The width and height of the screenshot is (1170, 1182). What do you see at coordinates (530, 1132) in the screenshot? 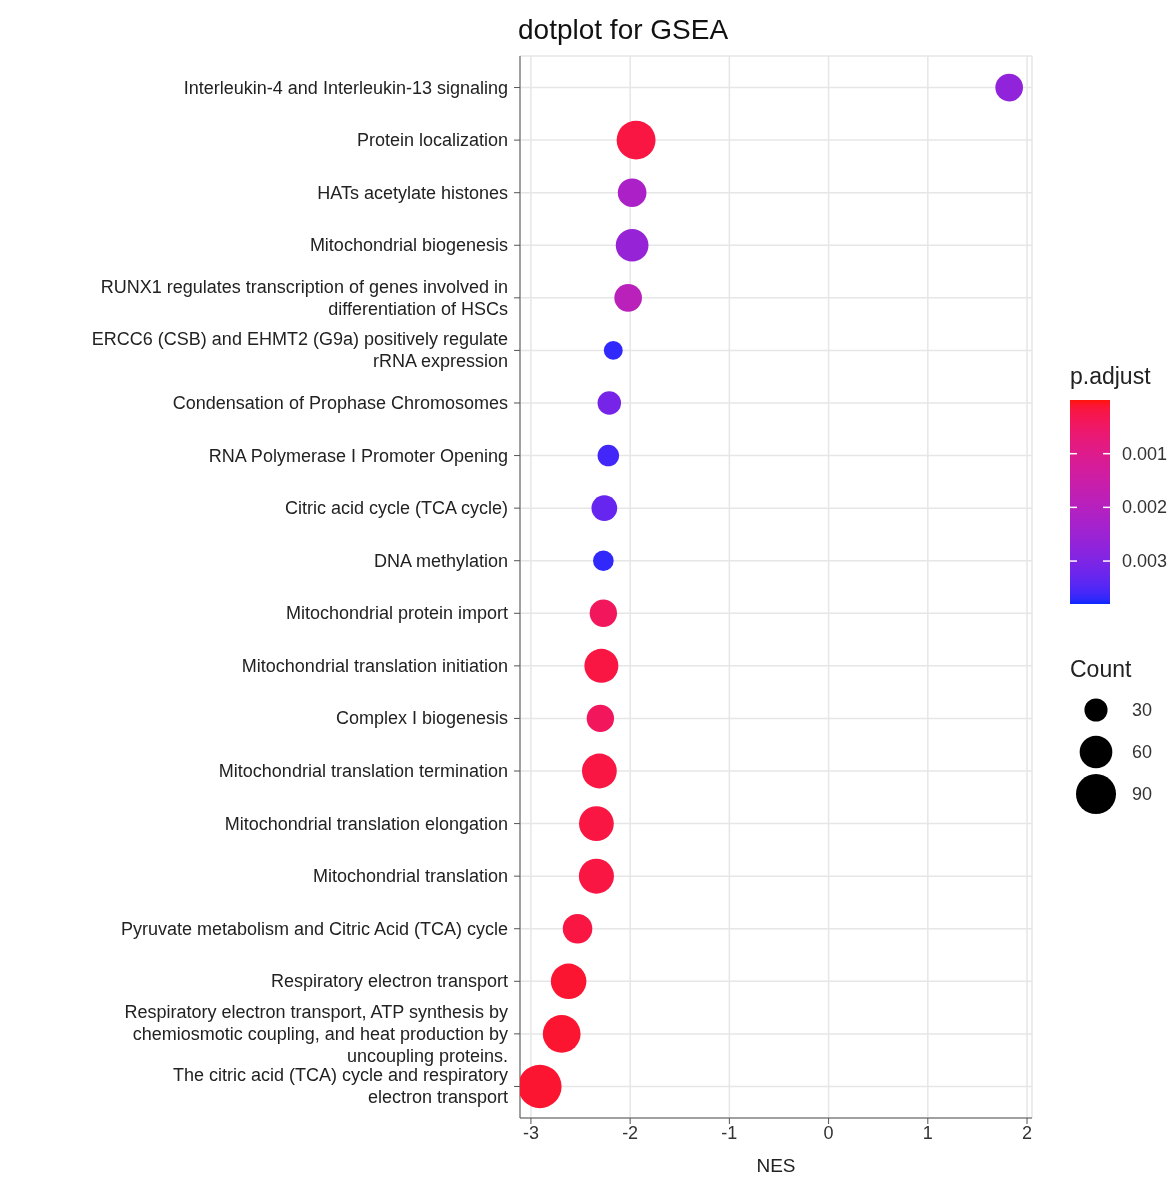
I see `x-tick-label: -3` at bounding box center [530, 1132].